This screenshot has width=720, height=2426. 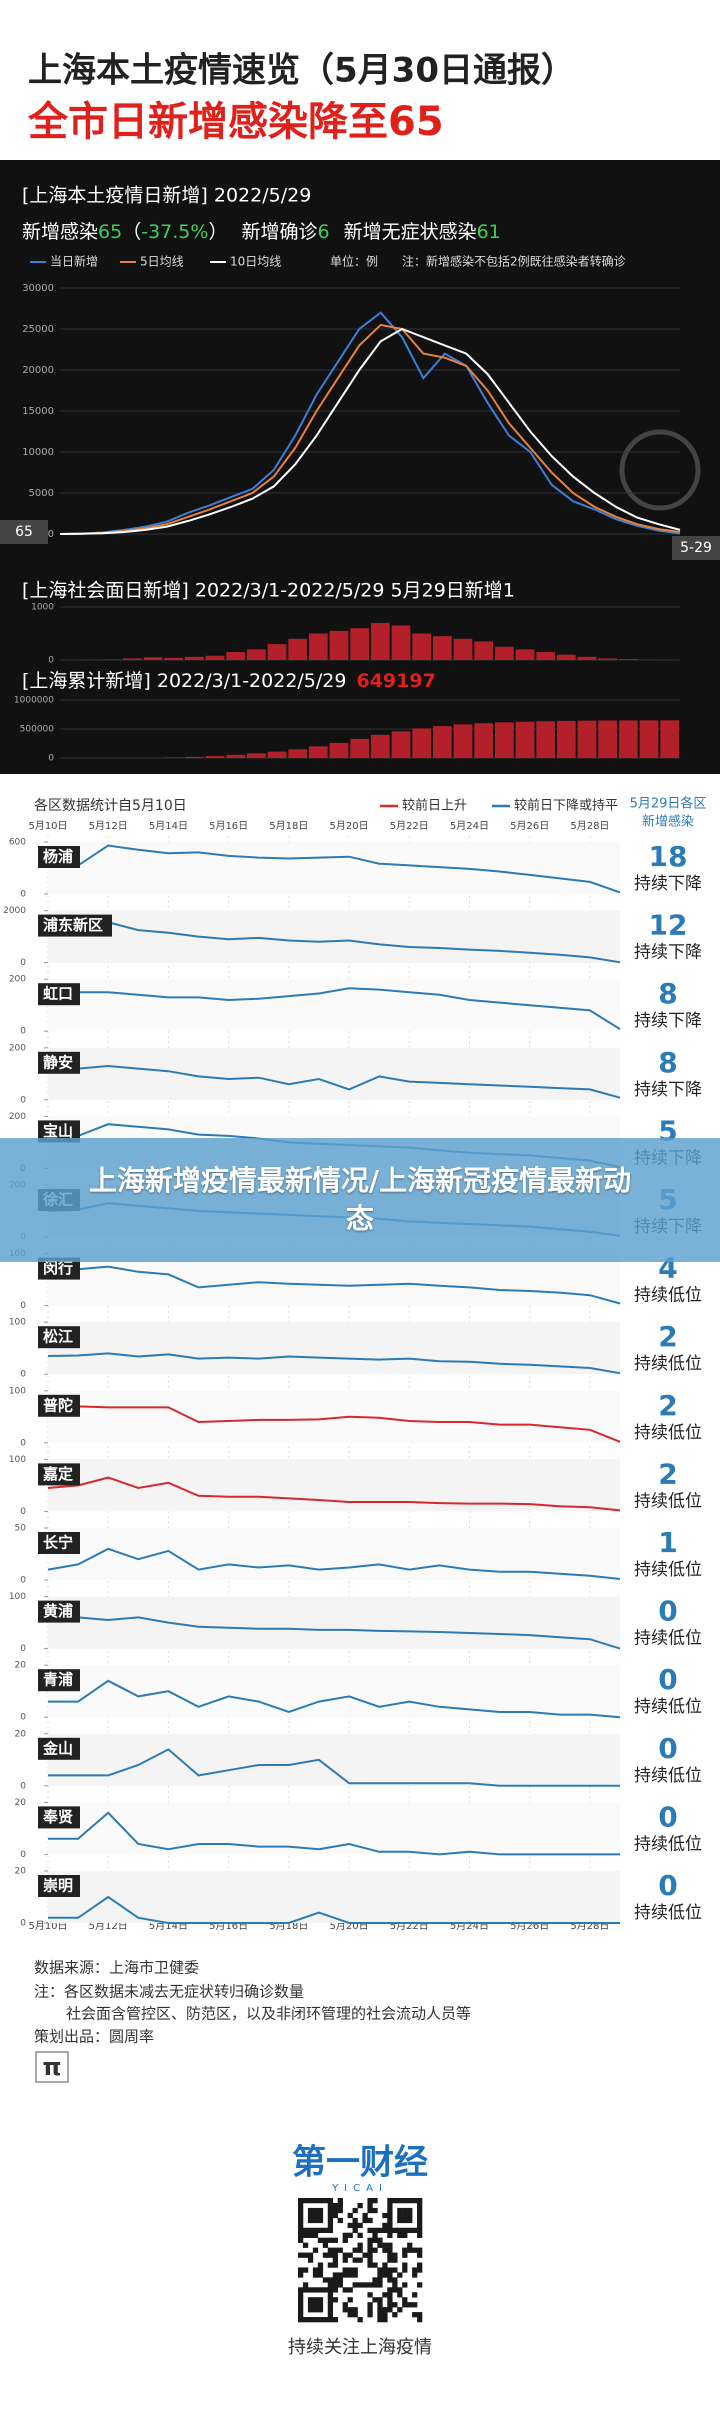 I want to click on watermark, so click(x=660, y=470).